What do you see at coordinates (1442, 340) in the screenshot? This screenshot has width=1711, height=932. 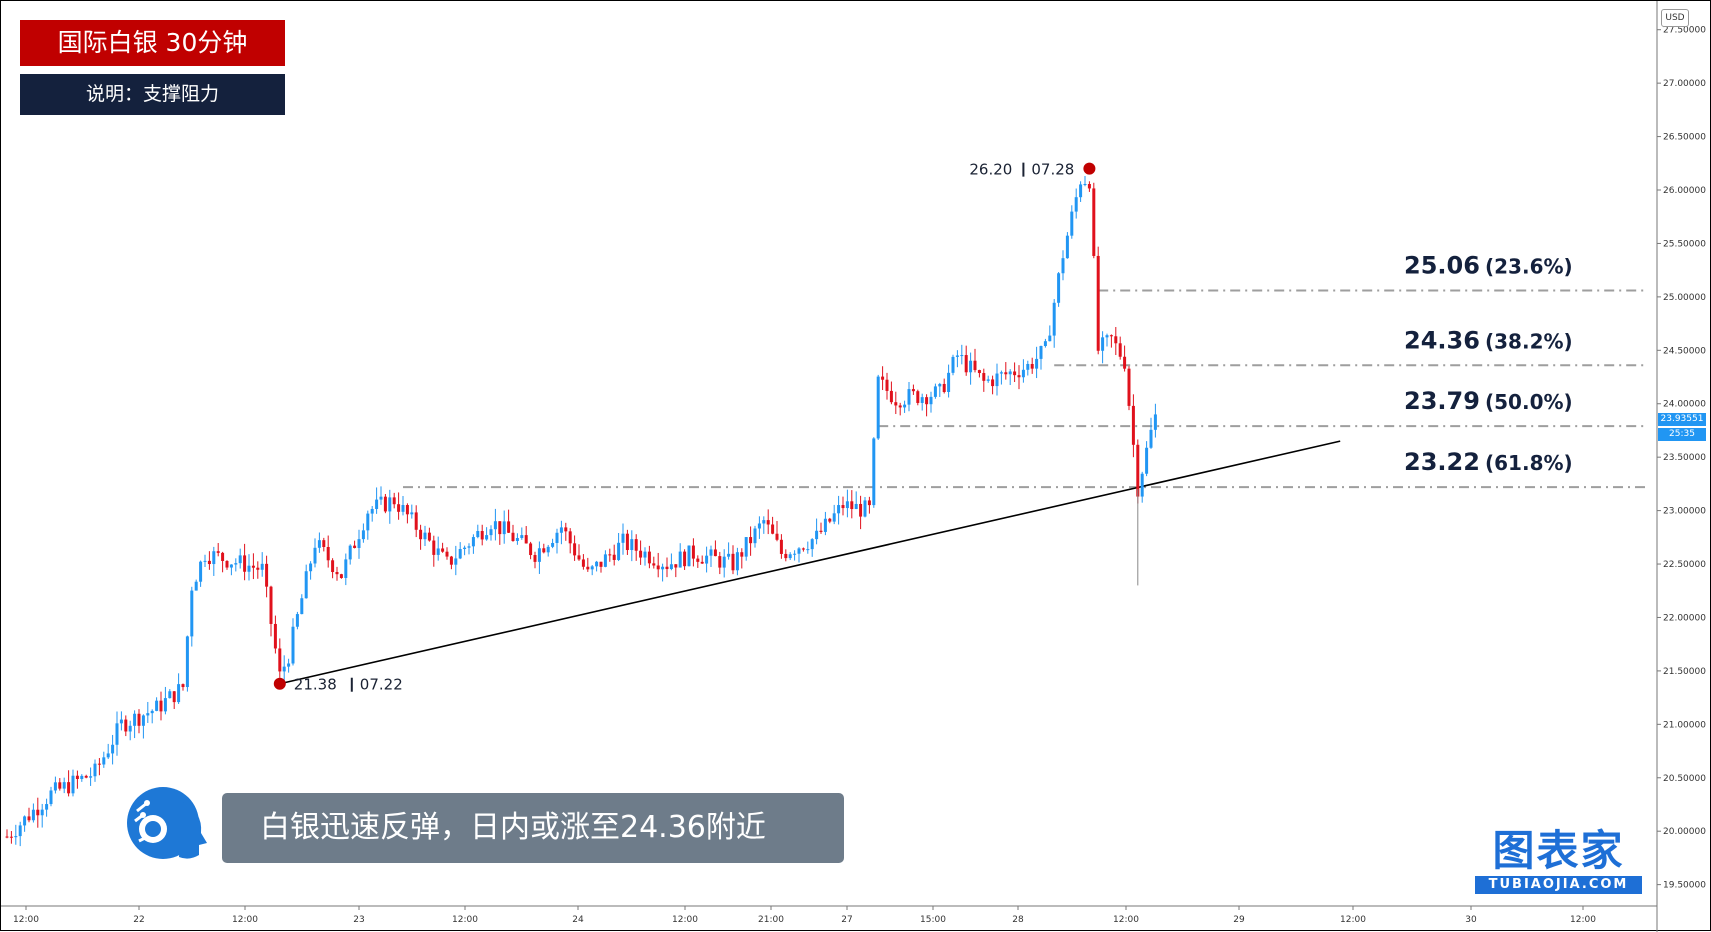 I see `fib-level-price: 24.36` at bounding box center [1442, 340].